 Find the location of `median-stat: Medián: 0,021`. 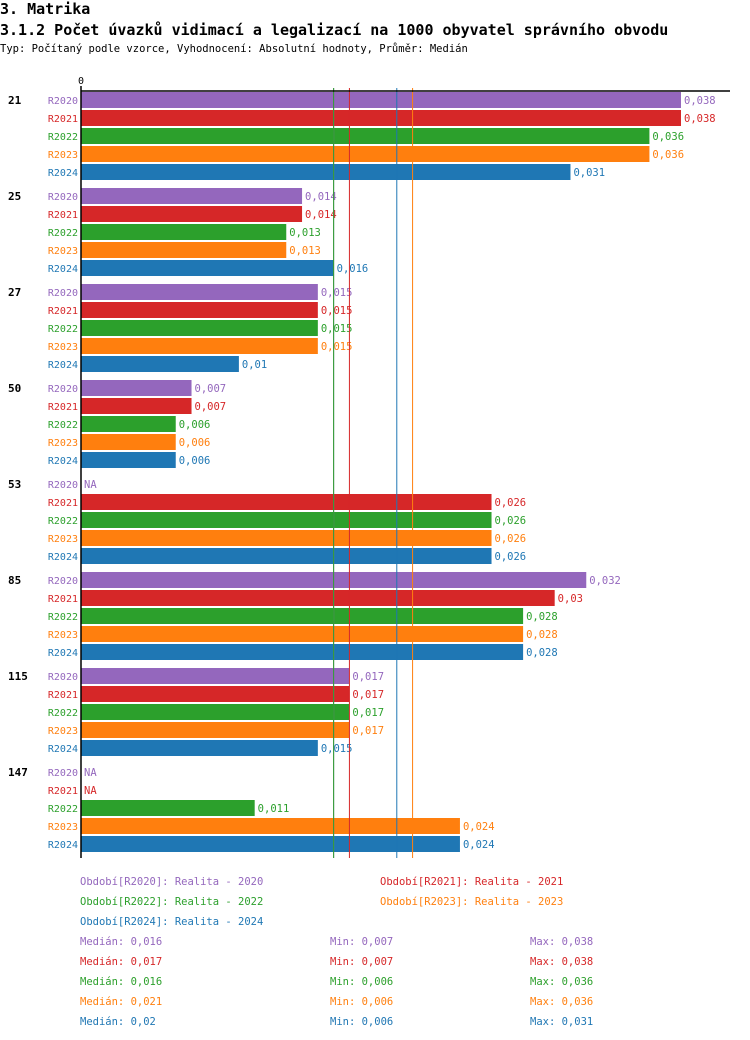

median-stat: Medián: 0,021 is located at coordinates (121, 1002).